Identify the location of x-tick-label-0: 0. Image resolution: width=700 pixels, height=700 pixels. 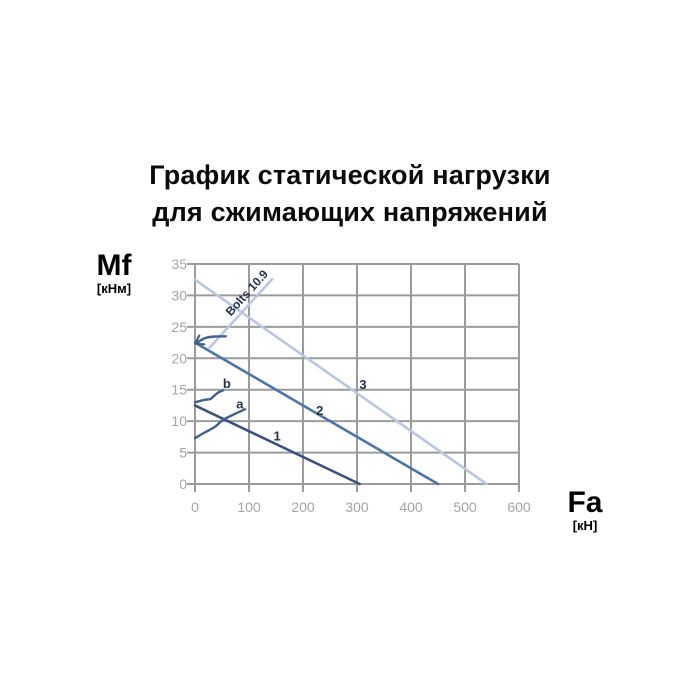
(195, 507).